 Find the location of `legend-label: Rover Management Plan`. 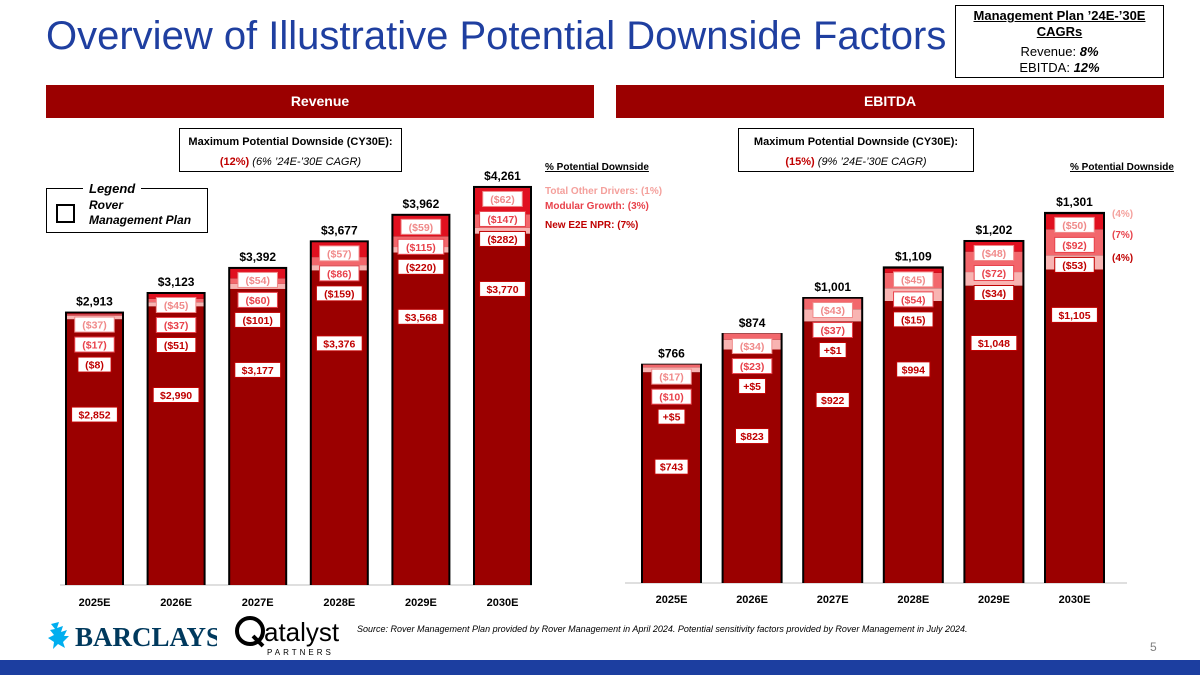

legend-label: Rover Management Plan is located at coordinates (140, 213).